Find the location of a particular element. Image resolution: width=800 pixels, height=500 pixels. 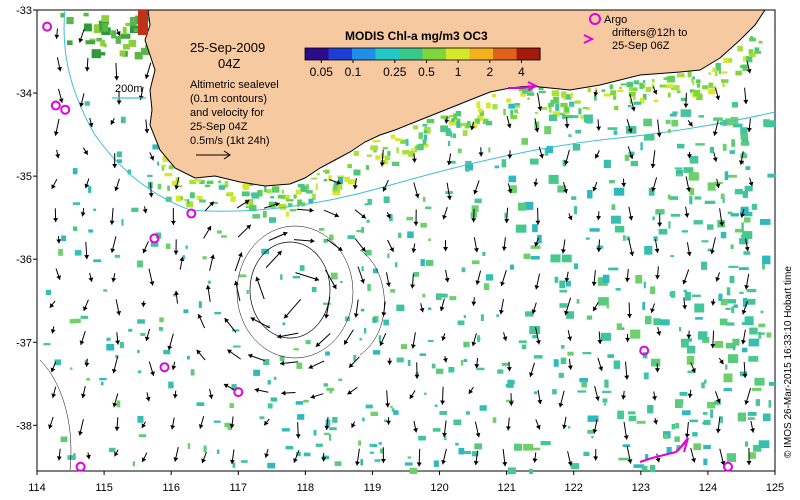

drifters-line-2: 25-Sep 06Z is located at coordinates (641, 46).